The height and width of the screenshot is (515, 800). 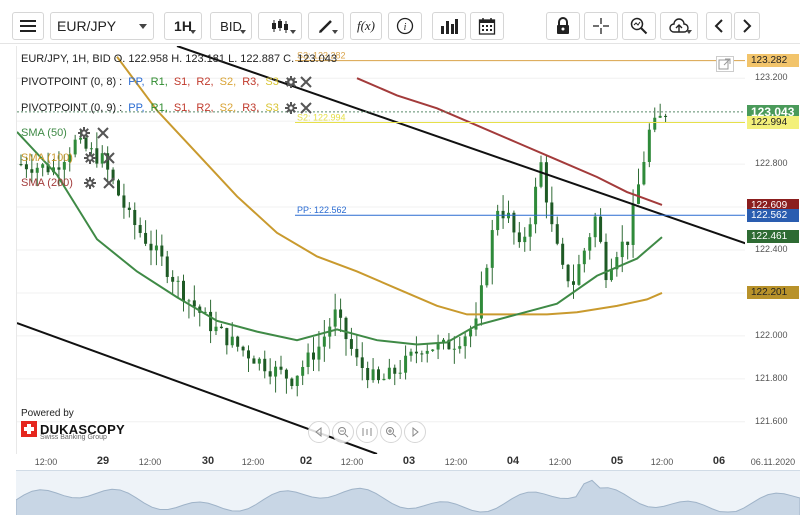 What do you see at coordinates (509, 141) in the screenshot?
I see `sma200-line` at bounding box center [509, 141].